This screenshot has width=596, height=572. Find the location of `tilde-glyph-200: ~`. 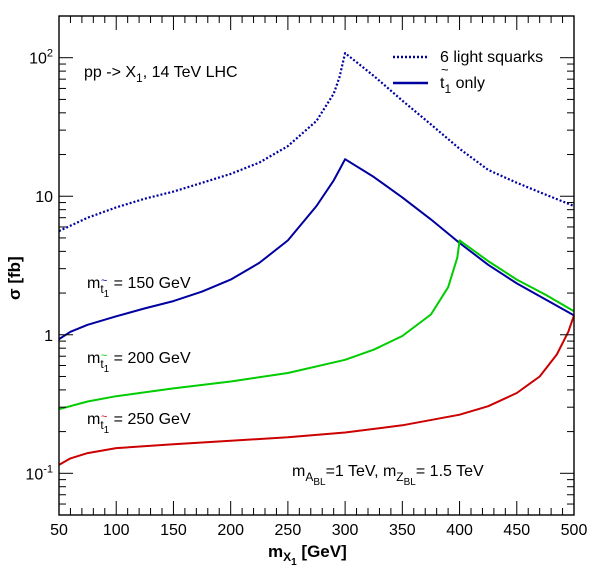

tilde-glyph-200: ~ is located at coordinates (104, 356).